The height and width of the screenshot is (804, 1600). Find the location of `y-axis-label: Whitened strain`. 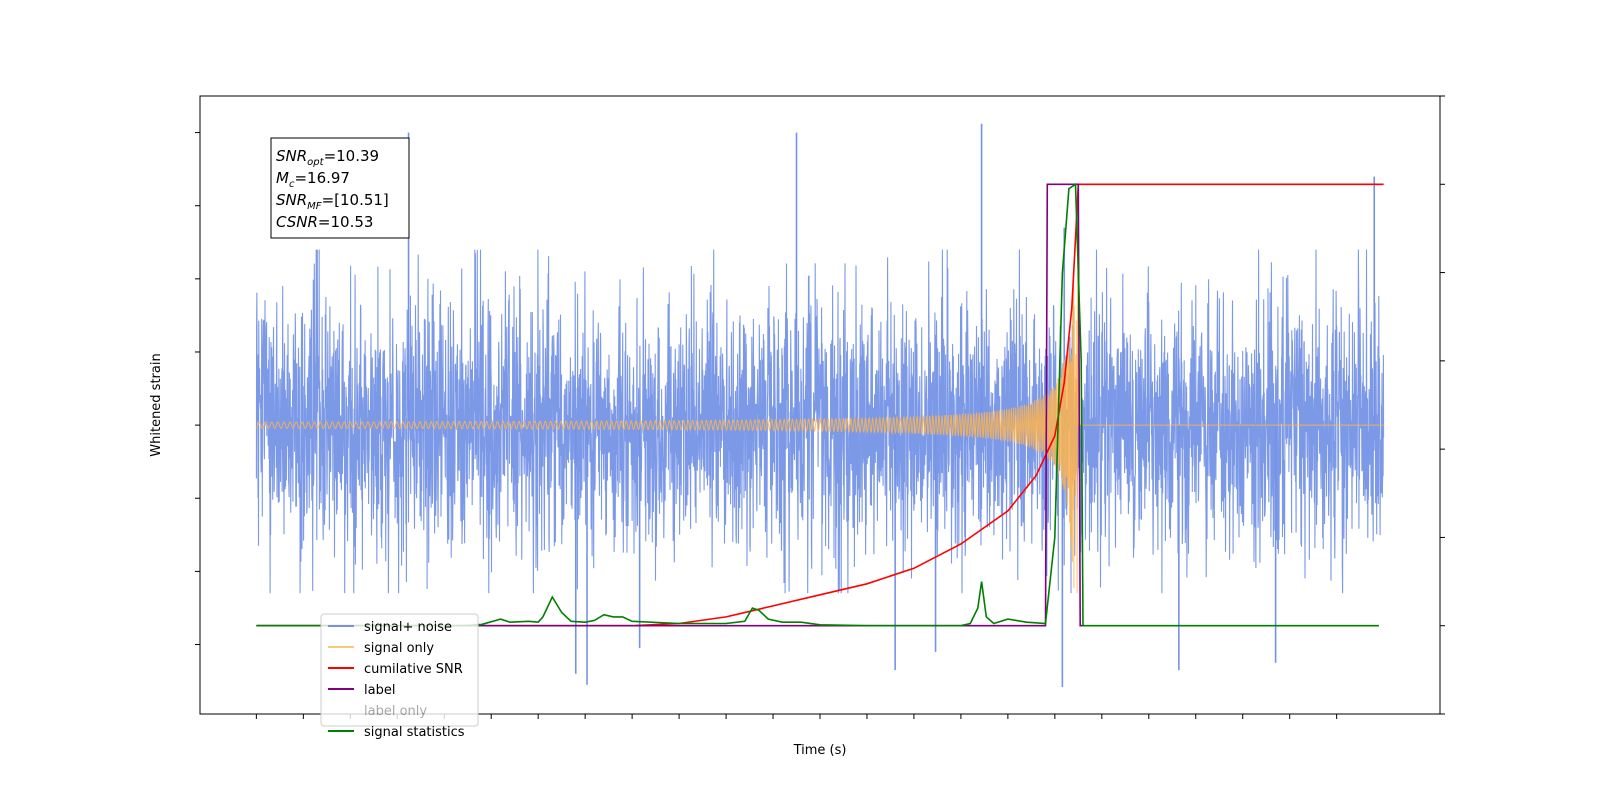

y-axis-label: Whitened strain is located at coordinates (156, 404).